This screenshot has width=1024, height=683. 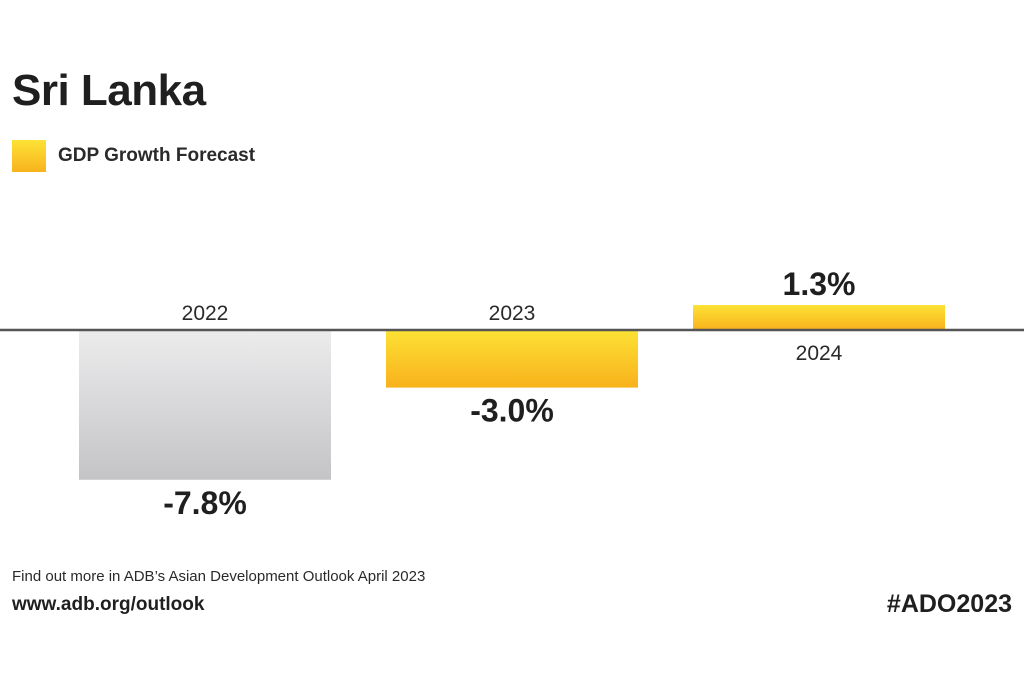 I want to click on bar-2022, so click(x=205, y=405).